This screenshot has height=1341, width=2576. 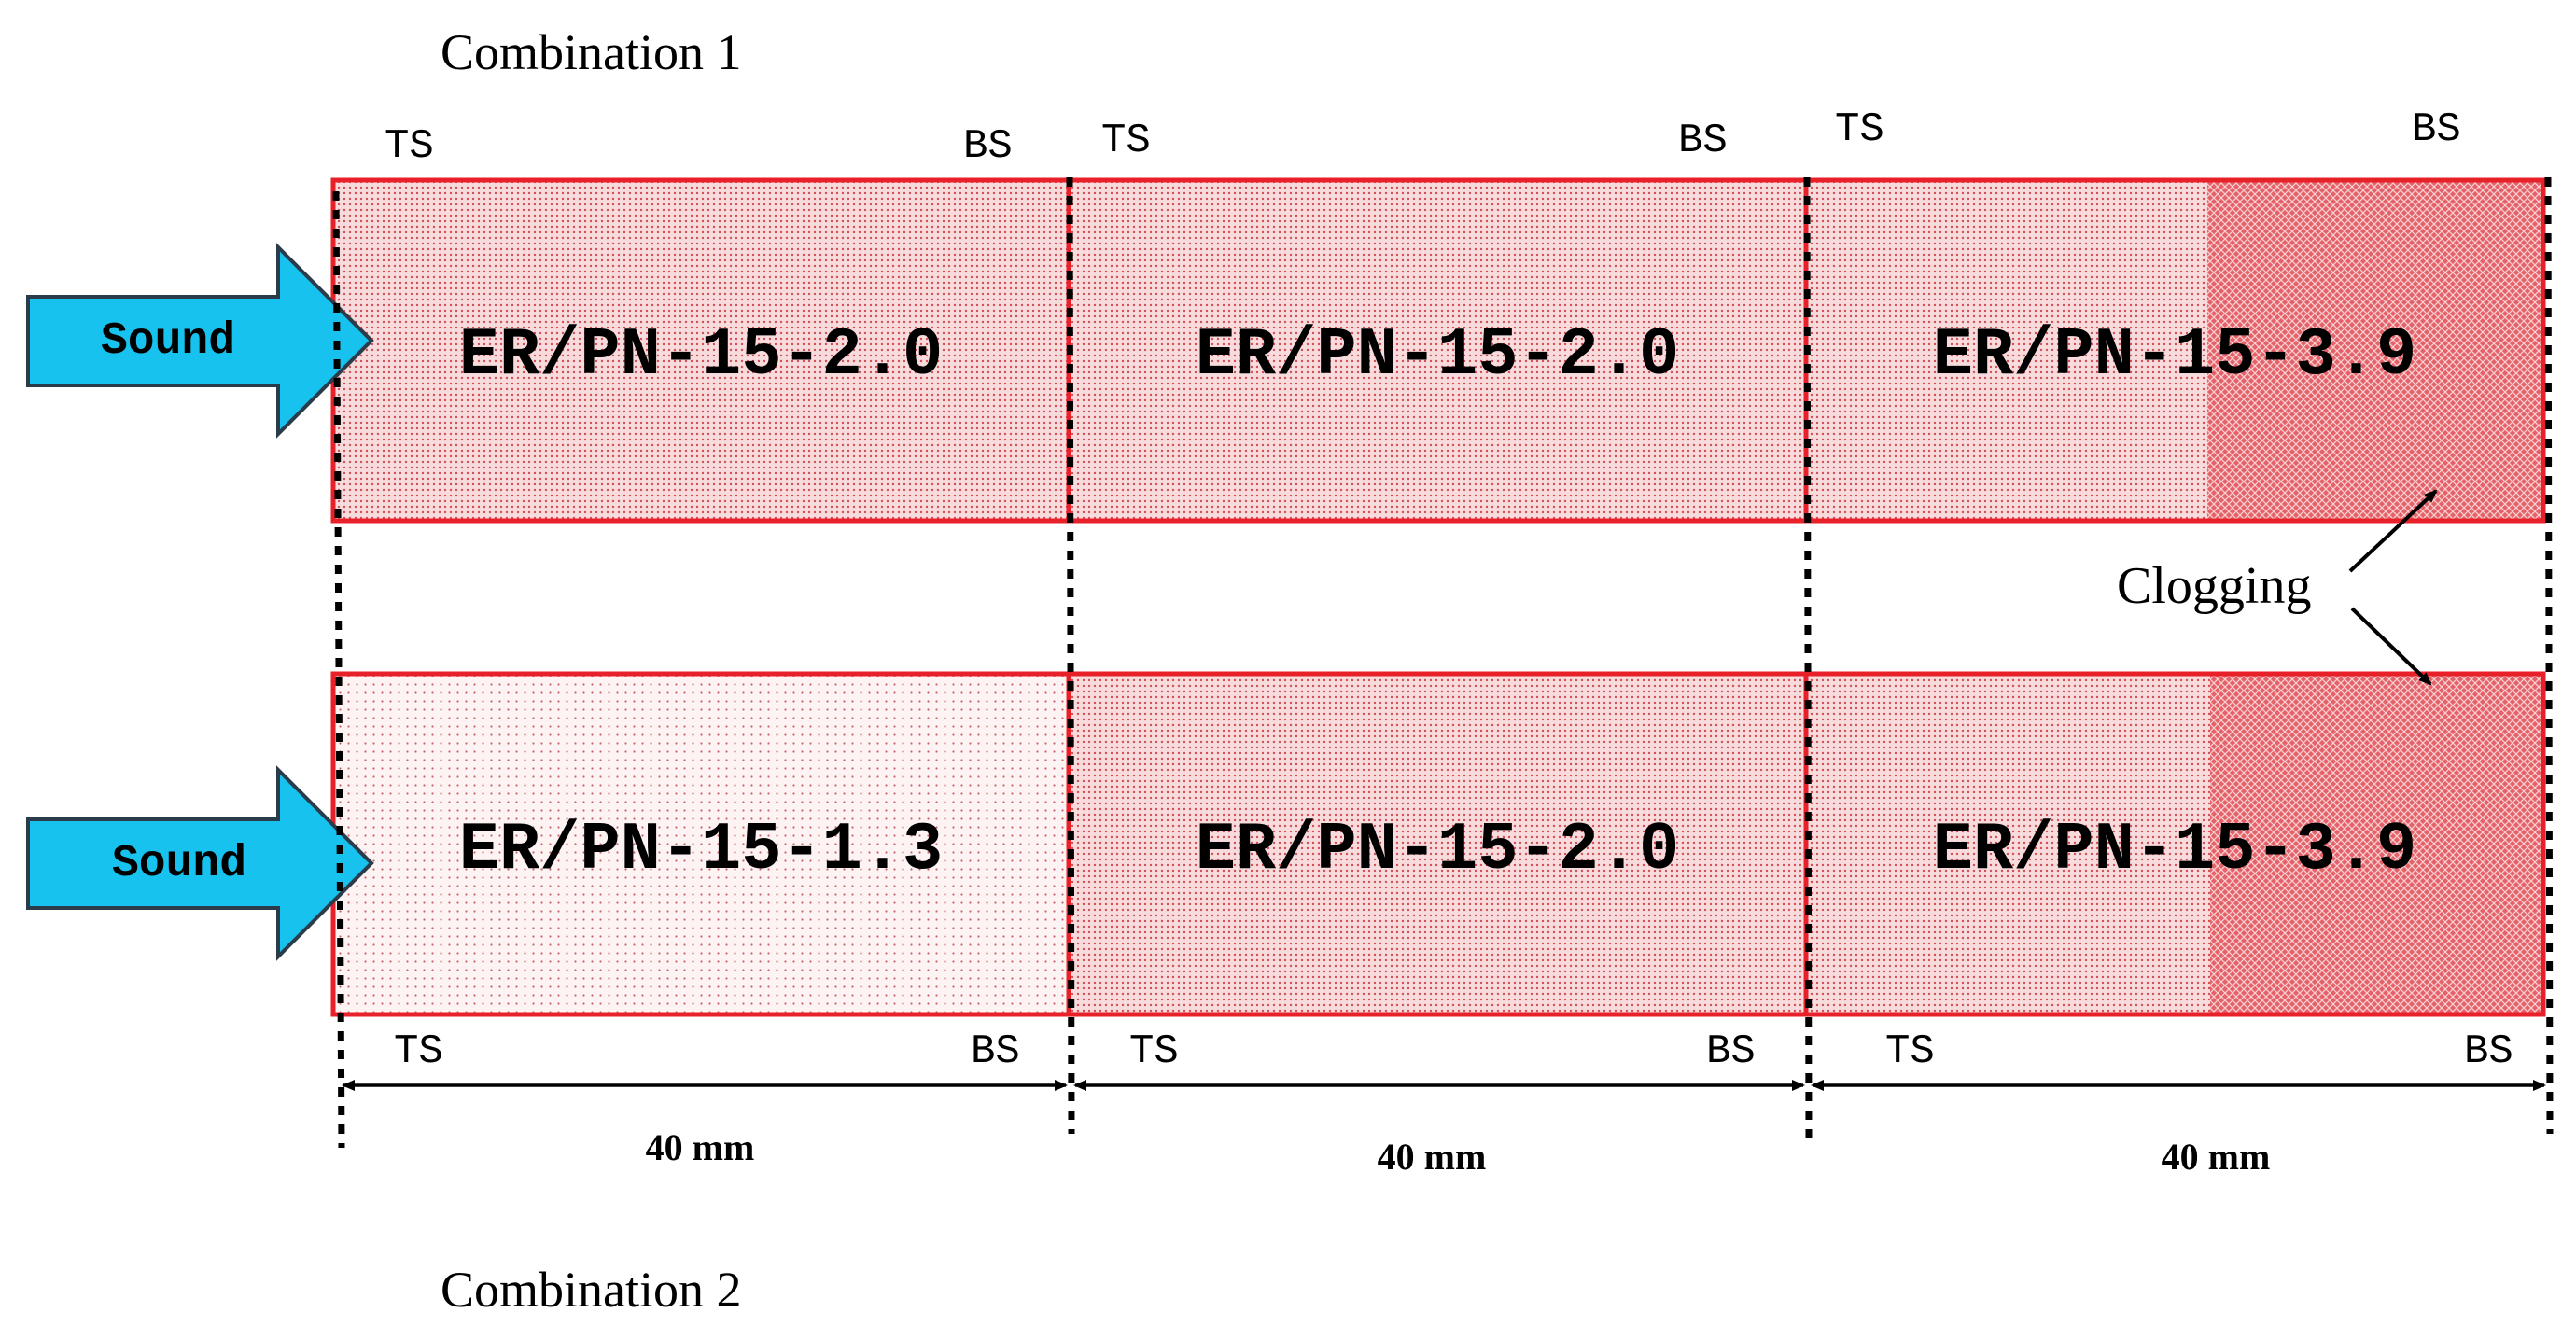 What do you see at coordinates (1444, 1129) in the screenshot?
I see `dimension-arrows: 40 mm 40 mm 40 mm` at bounding box center [1444, 1129].